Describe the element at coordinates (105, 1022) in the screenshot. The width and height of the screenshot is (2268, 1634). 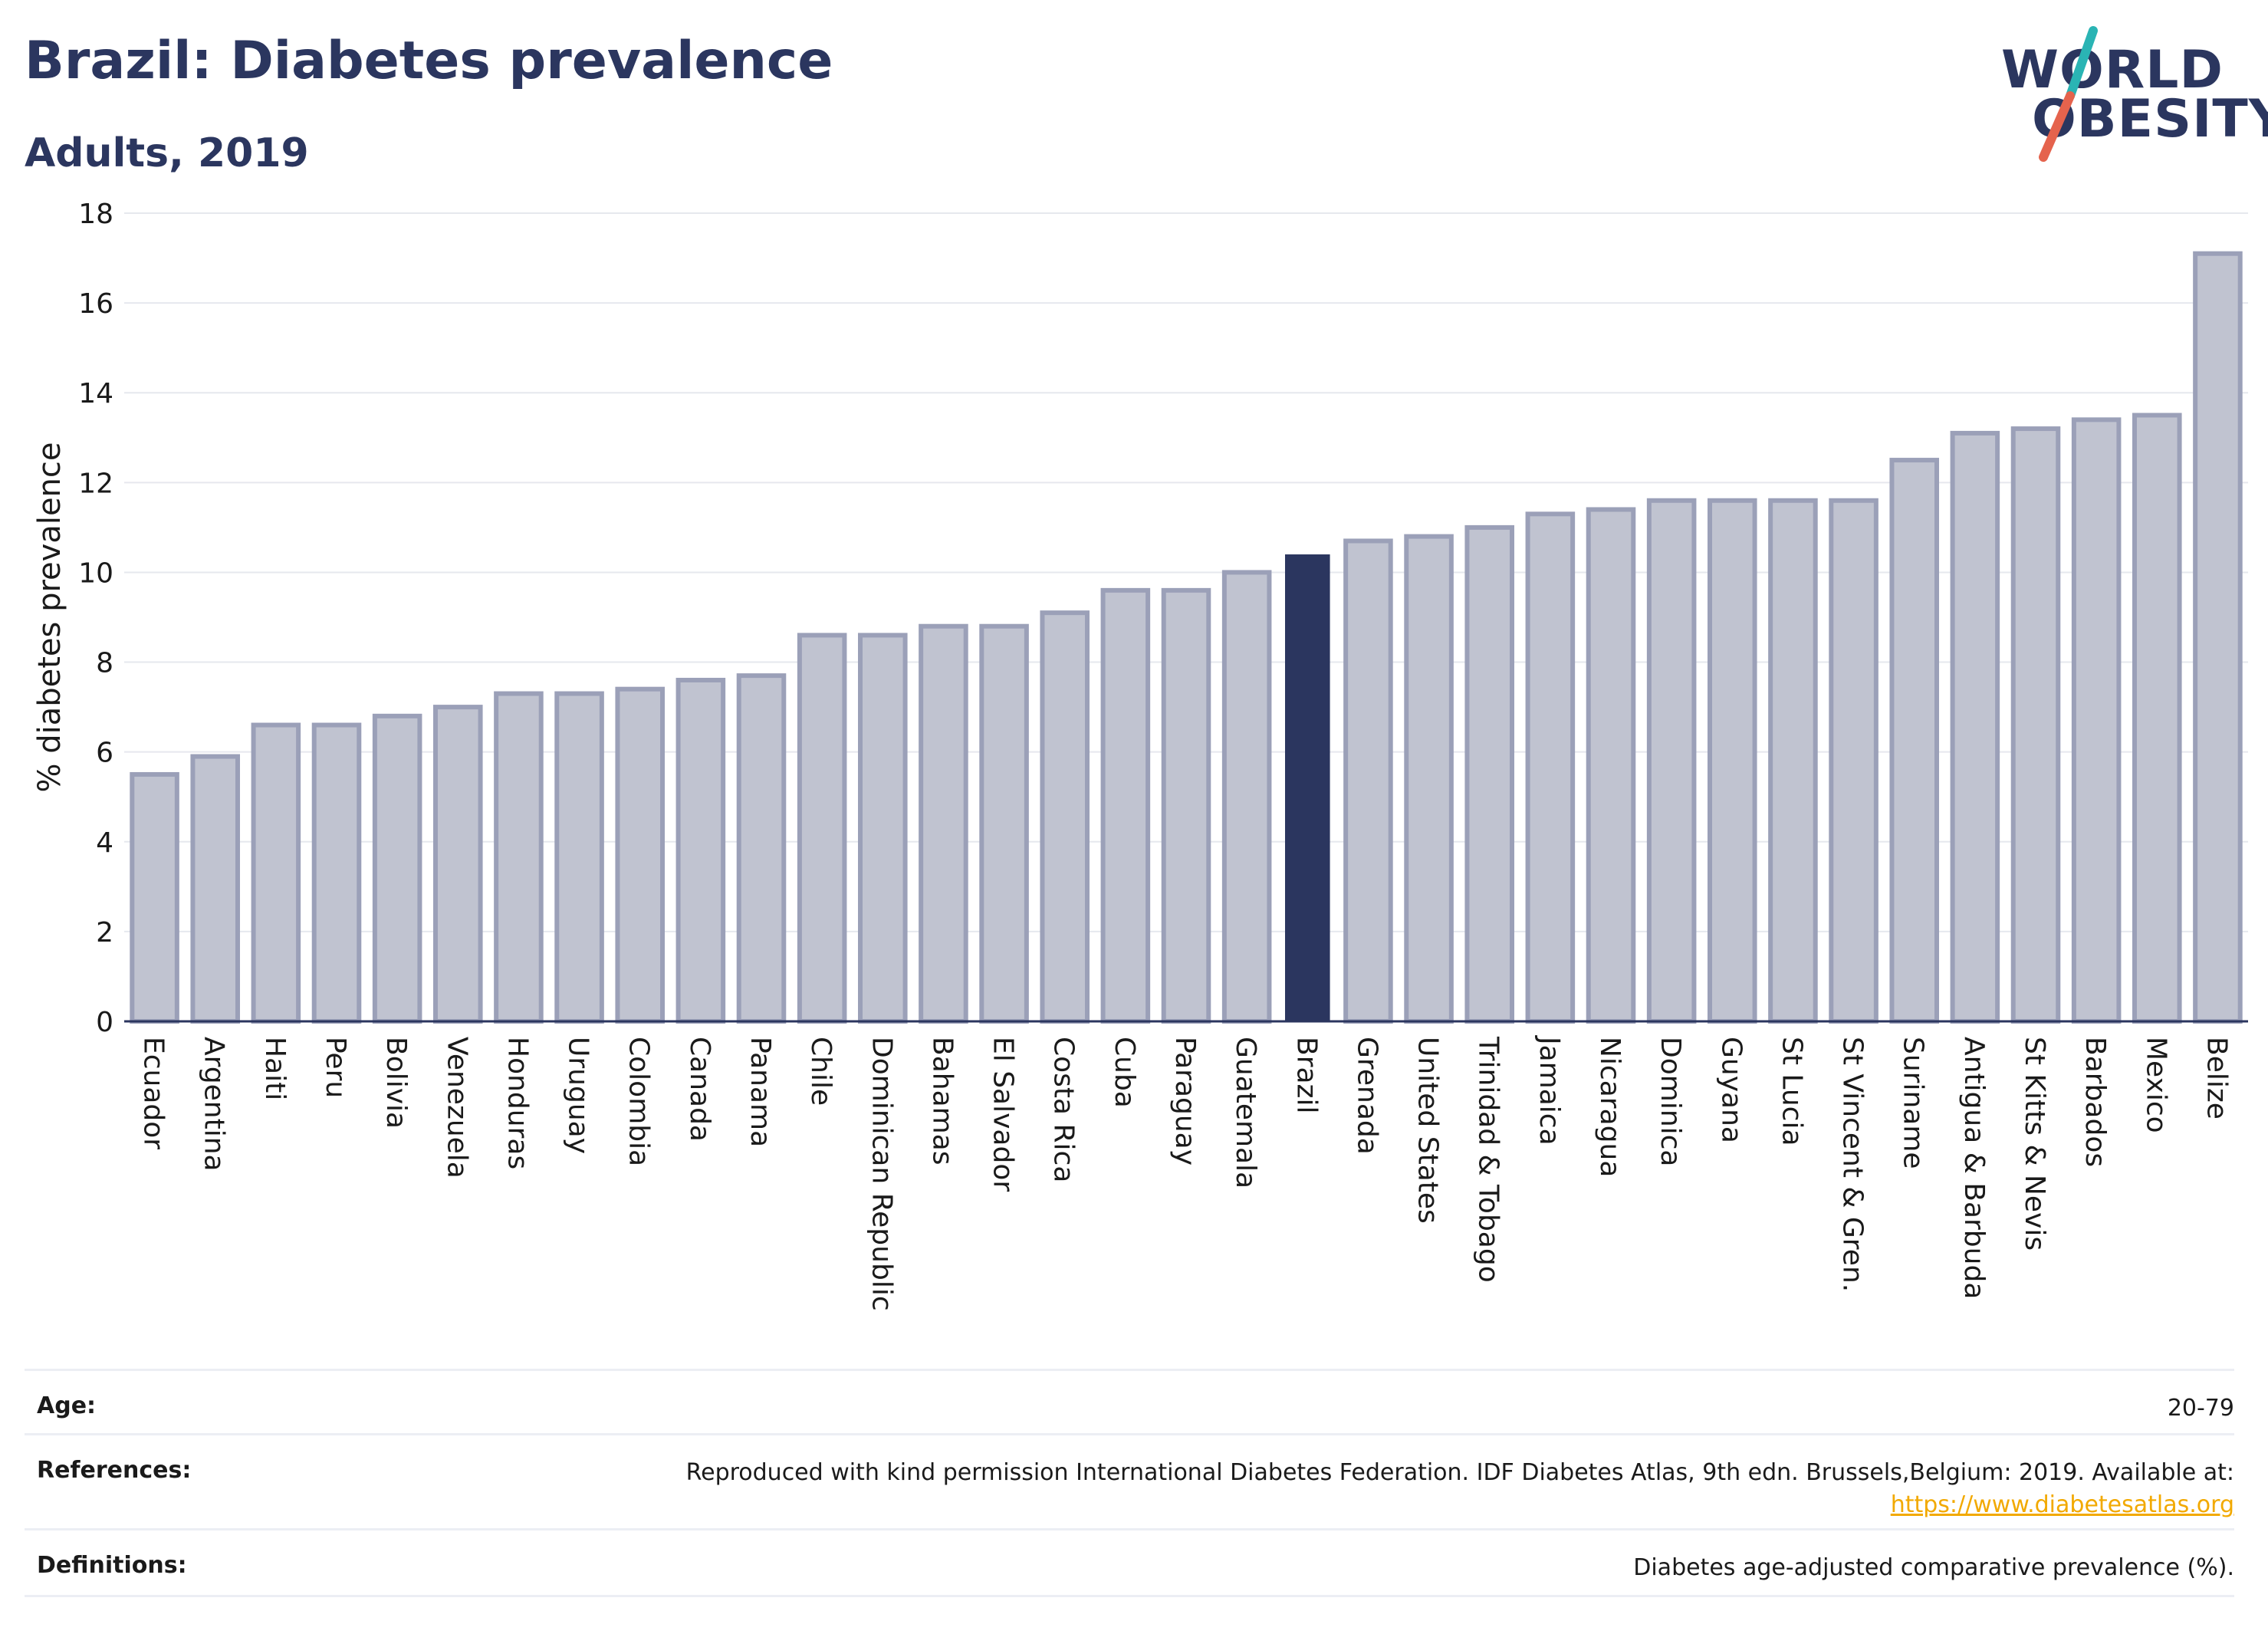
I see `y-tick-label: 0` at that location.